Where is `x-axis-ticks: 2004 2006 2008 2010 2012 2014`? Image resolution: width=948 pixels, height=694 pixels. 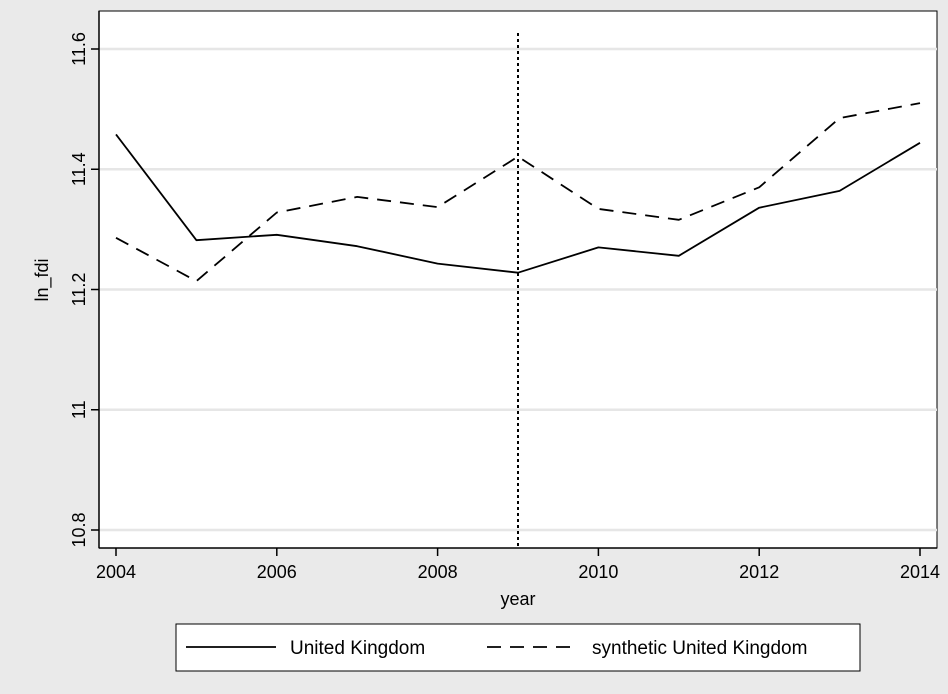 x-axis-ticks: 2004 2006 2008 2010 2012 2014 is located at coordinates (518, 565).